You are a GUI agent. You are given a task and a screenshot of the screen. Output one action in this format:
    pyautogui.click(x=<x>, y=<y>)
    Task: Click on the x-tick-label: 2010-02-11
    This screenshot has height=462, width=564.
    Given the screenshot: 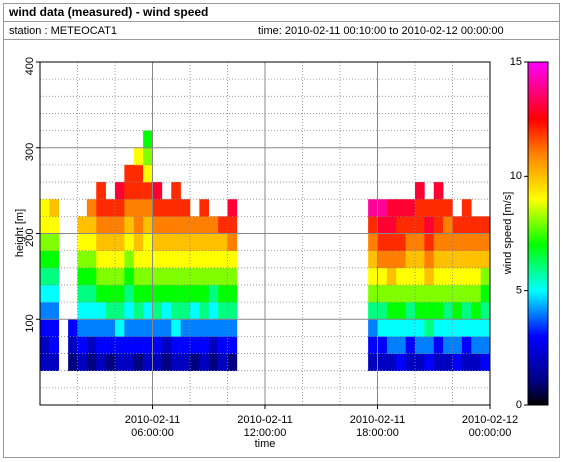 What is the action you would take?
    pyautogui.click(x=377, y=420)
    